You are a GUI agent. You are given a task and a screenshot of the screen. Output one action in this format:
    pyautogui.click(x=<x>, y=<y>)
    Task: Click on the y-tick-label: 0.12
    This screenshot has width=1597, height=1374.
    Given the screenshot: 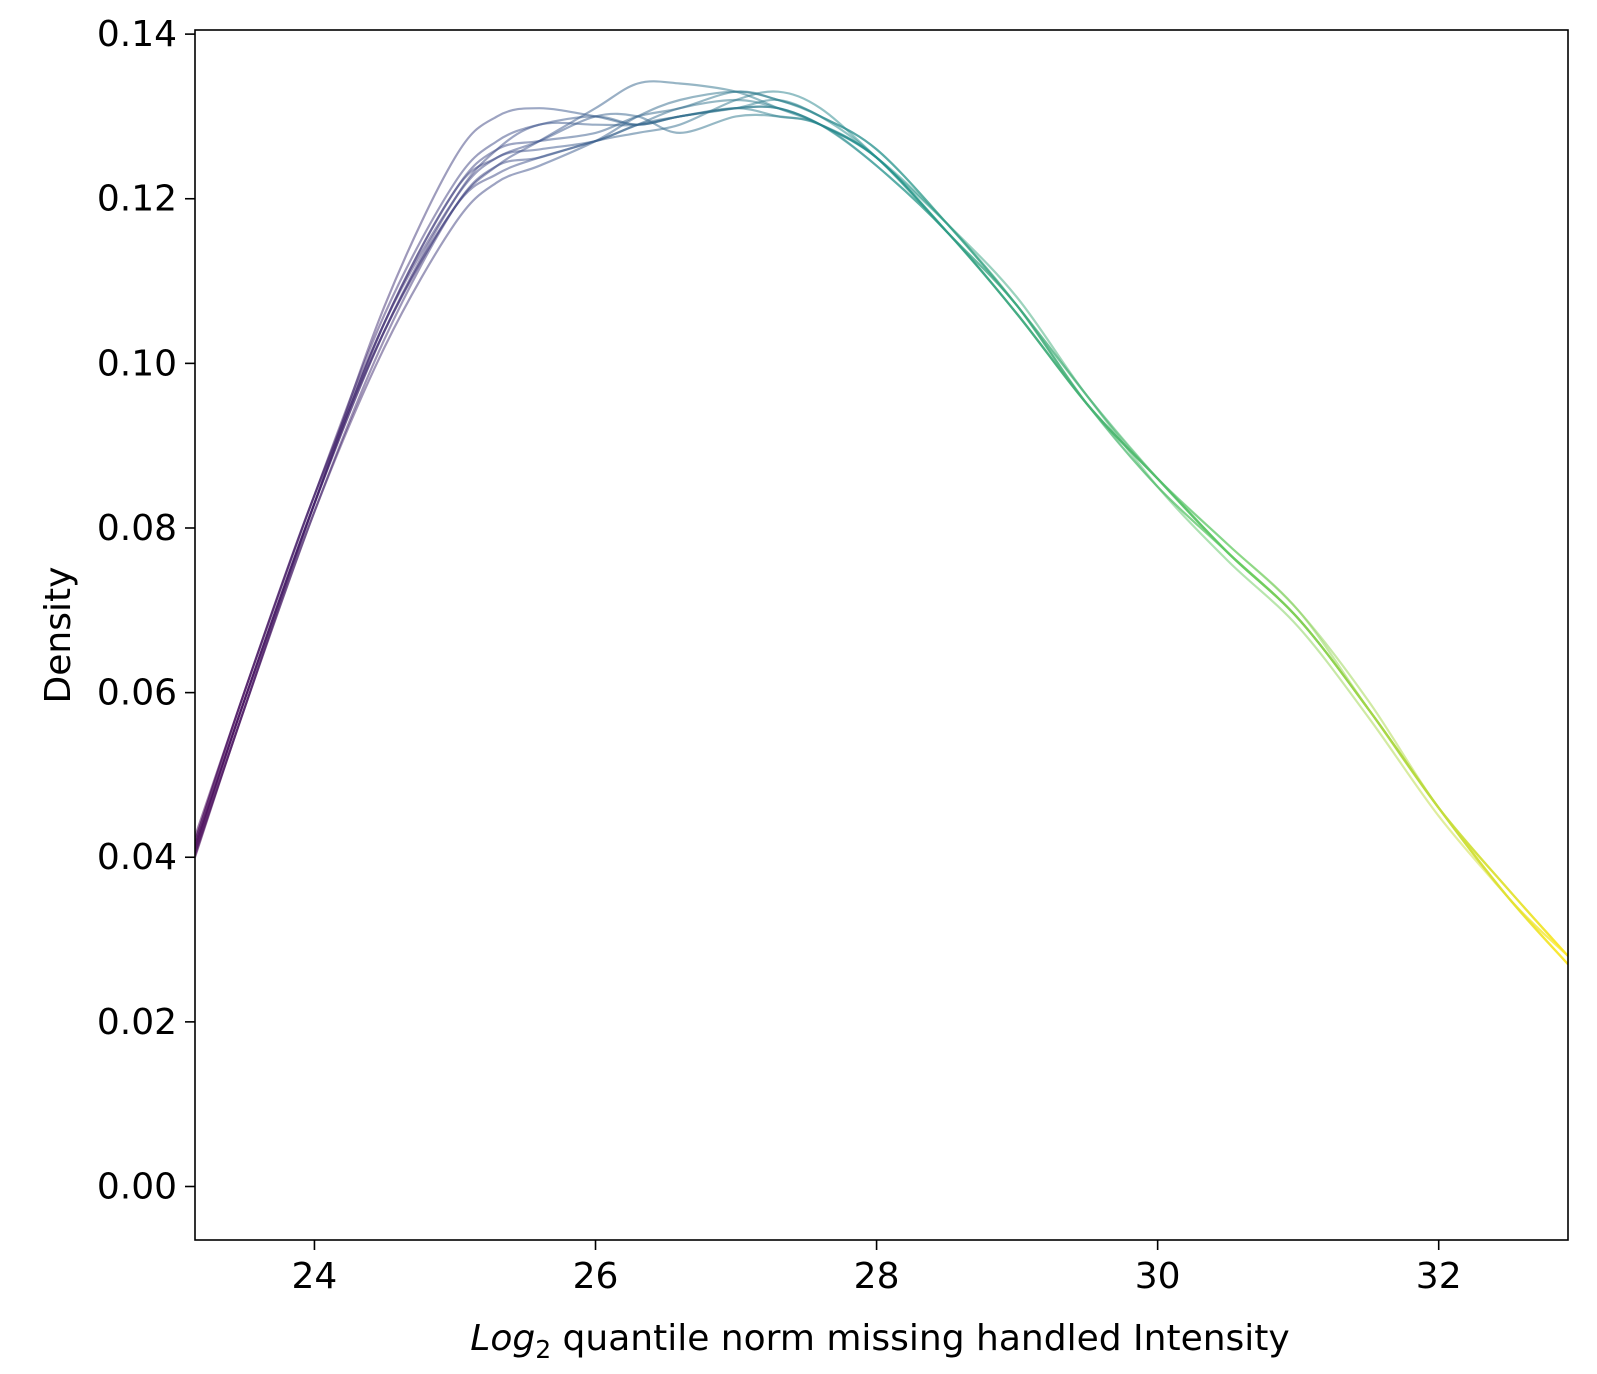 What is the action you would take?
    pyautogui.click(x=137, y=199)
    